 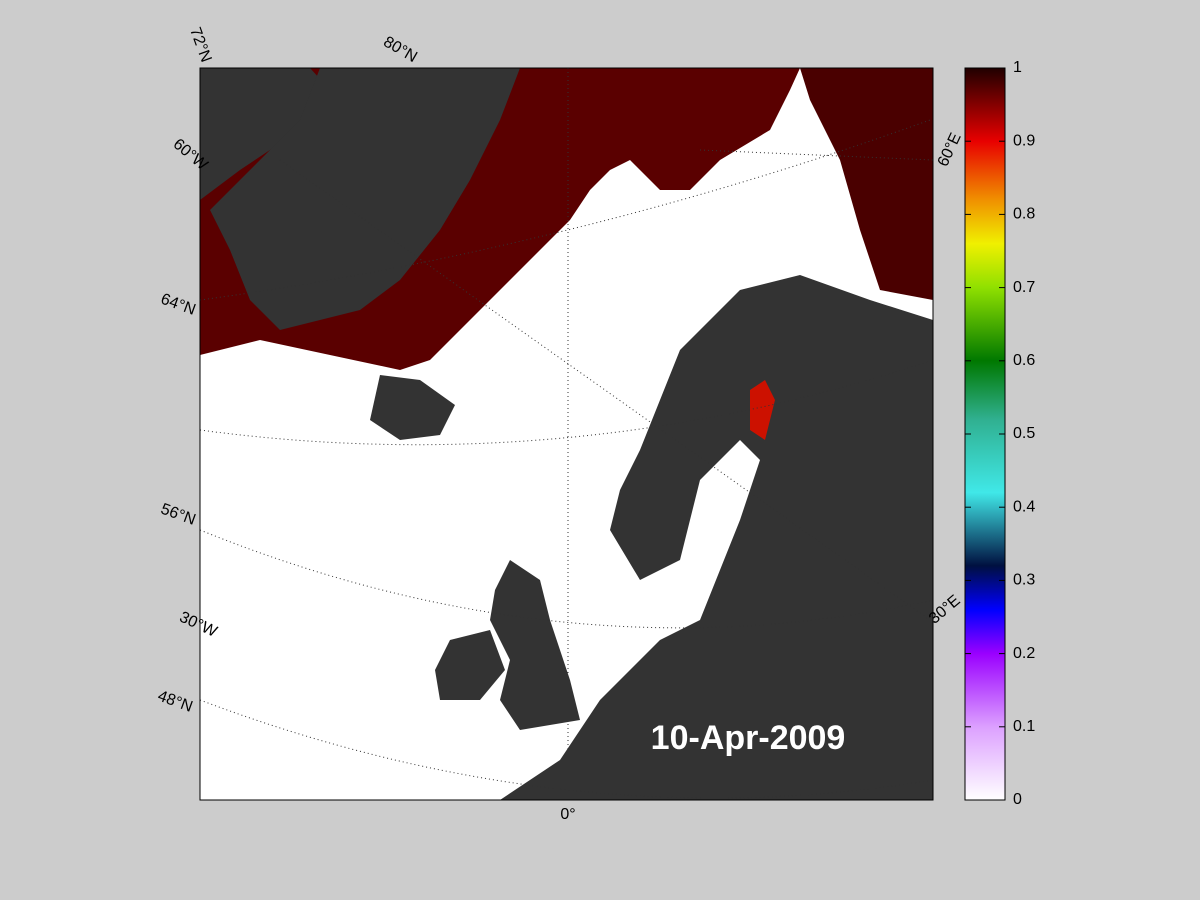 What do you see at coordinates (365, 199) in the screenshot?
I see `greenland` at bounding box center [365, 199].